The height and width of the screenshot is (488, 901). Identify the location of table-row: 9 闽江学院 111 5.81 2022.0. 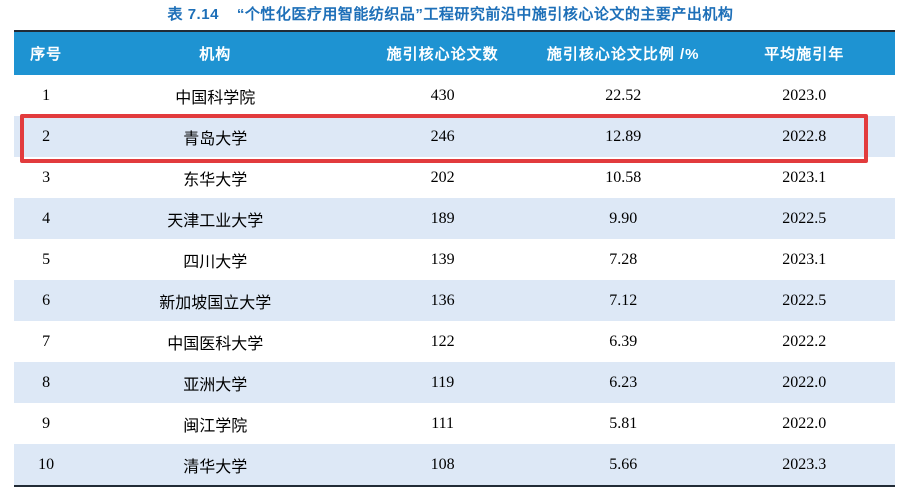
(454, 423).